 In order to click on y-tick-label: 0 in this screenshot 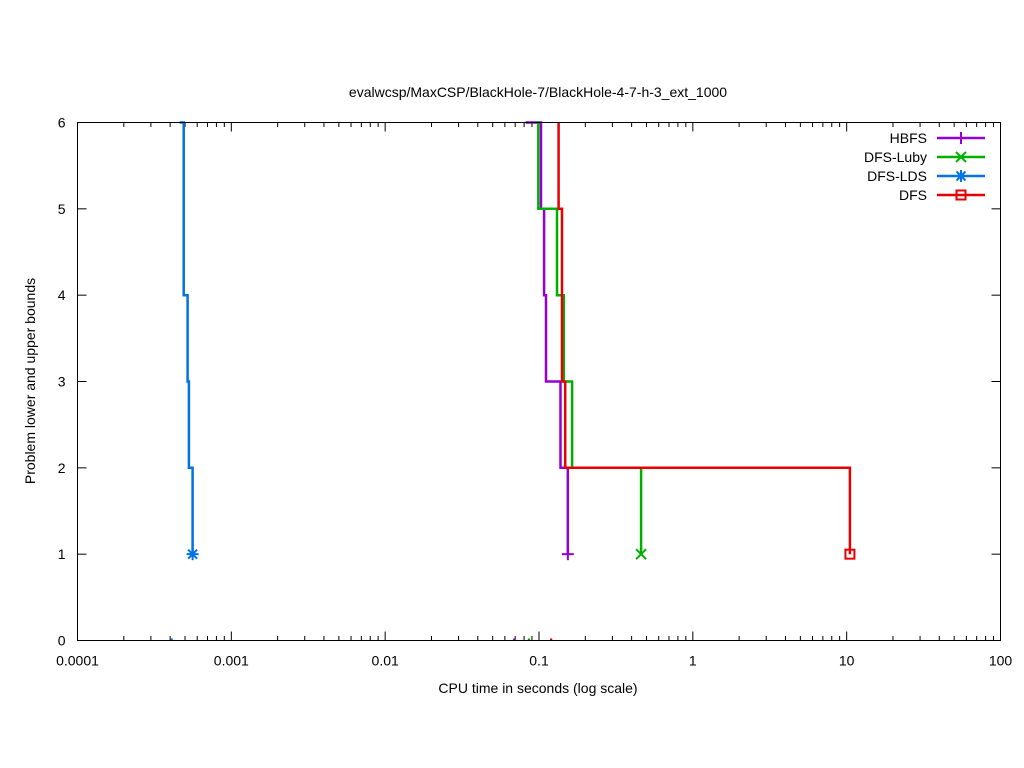, I will do `click(62, 641)`.